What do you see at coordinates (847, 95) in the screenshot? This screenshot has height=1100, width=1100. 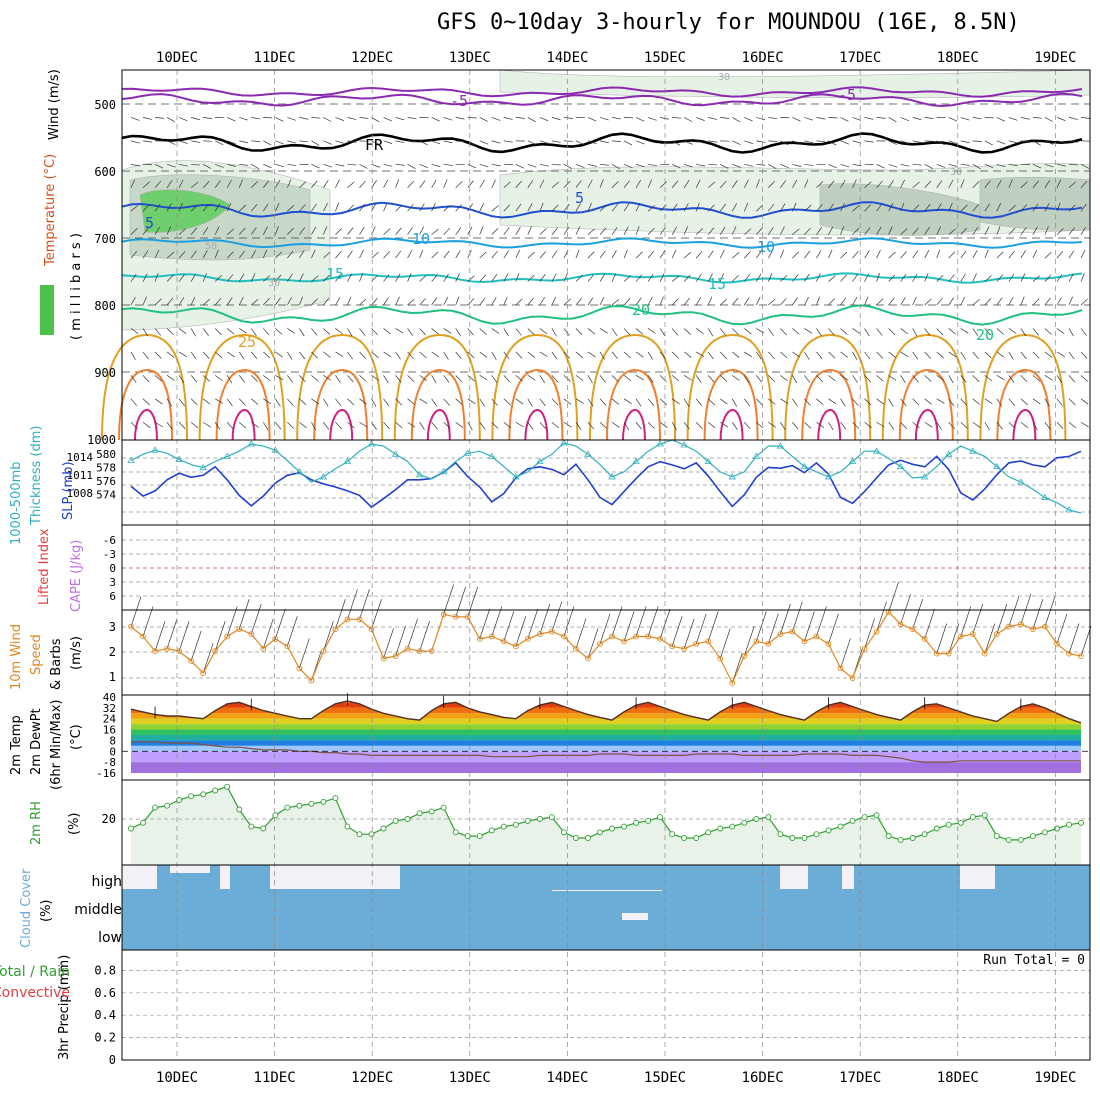 I see `contour-label: -5` at bounding box center [847, 95].